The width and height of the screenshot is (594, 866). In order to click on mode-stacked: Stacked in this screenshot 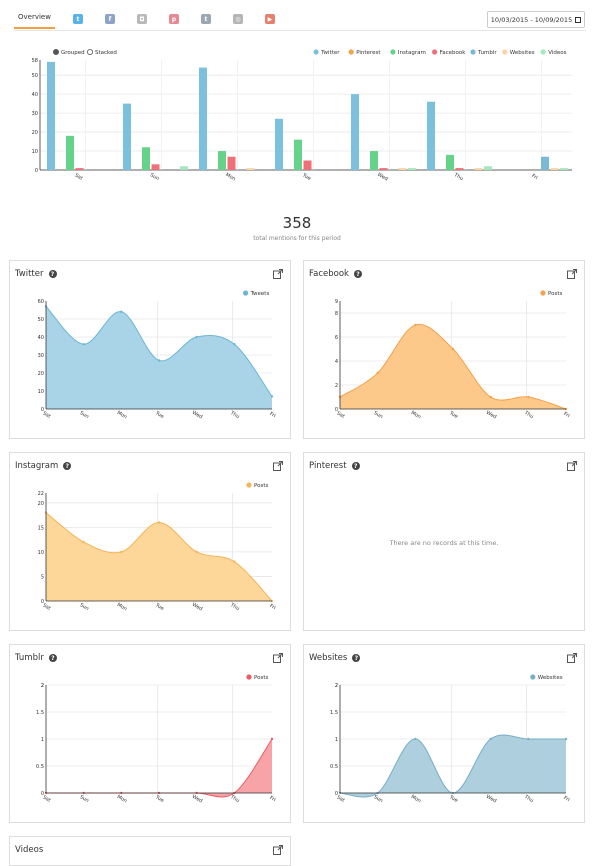, I will do `click(102, 52)`.